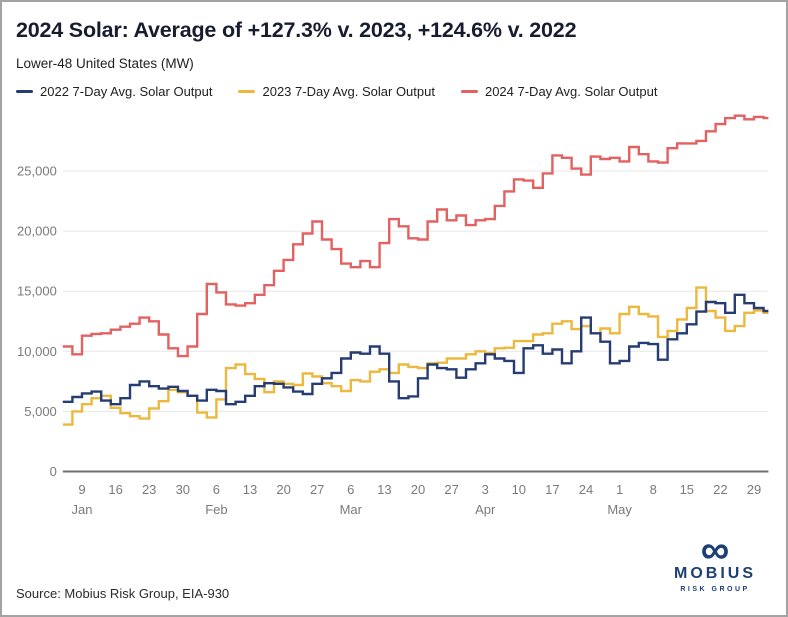  What do you see at coordinates (619, 489) in the screenshot?
I see `x-tick-label: 1` at bounding box center [619, 489].